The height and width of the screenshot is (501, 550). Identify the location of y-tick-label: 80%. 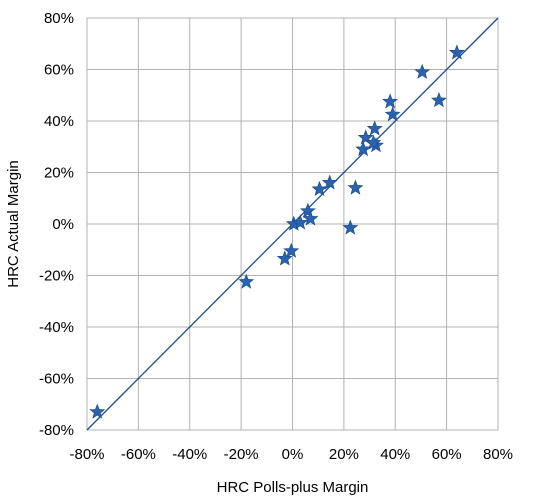
(59, 18).